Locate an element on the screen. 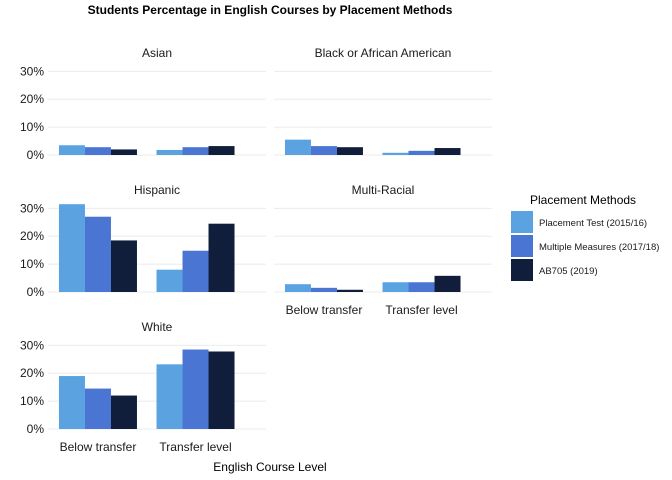 This screenshot has height=480, width=672. facet-strip-label: Multi-Racial is located at coordinates (383, 190).